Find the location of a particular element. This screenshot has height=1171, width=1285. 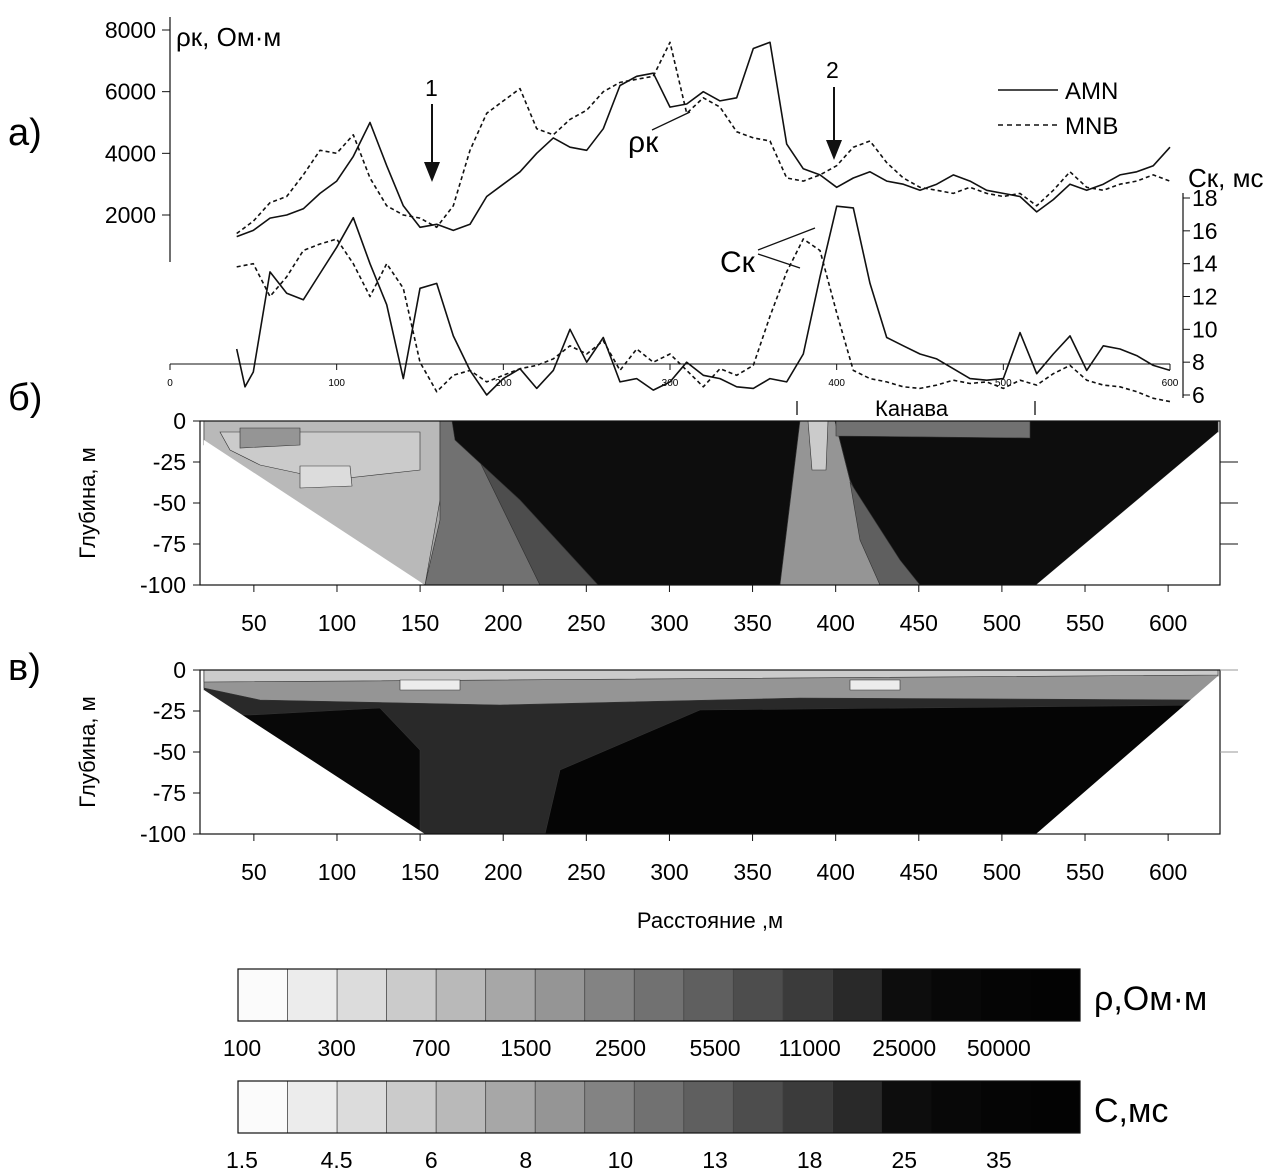

series-line-amn-rho is located at coordinates (703, 139).